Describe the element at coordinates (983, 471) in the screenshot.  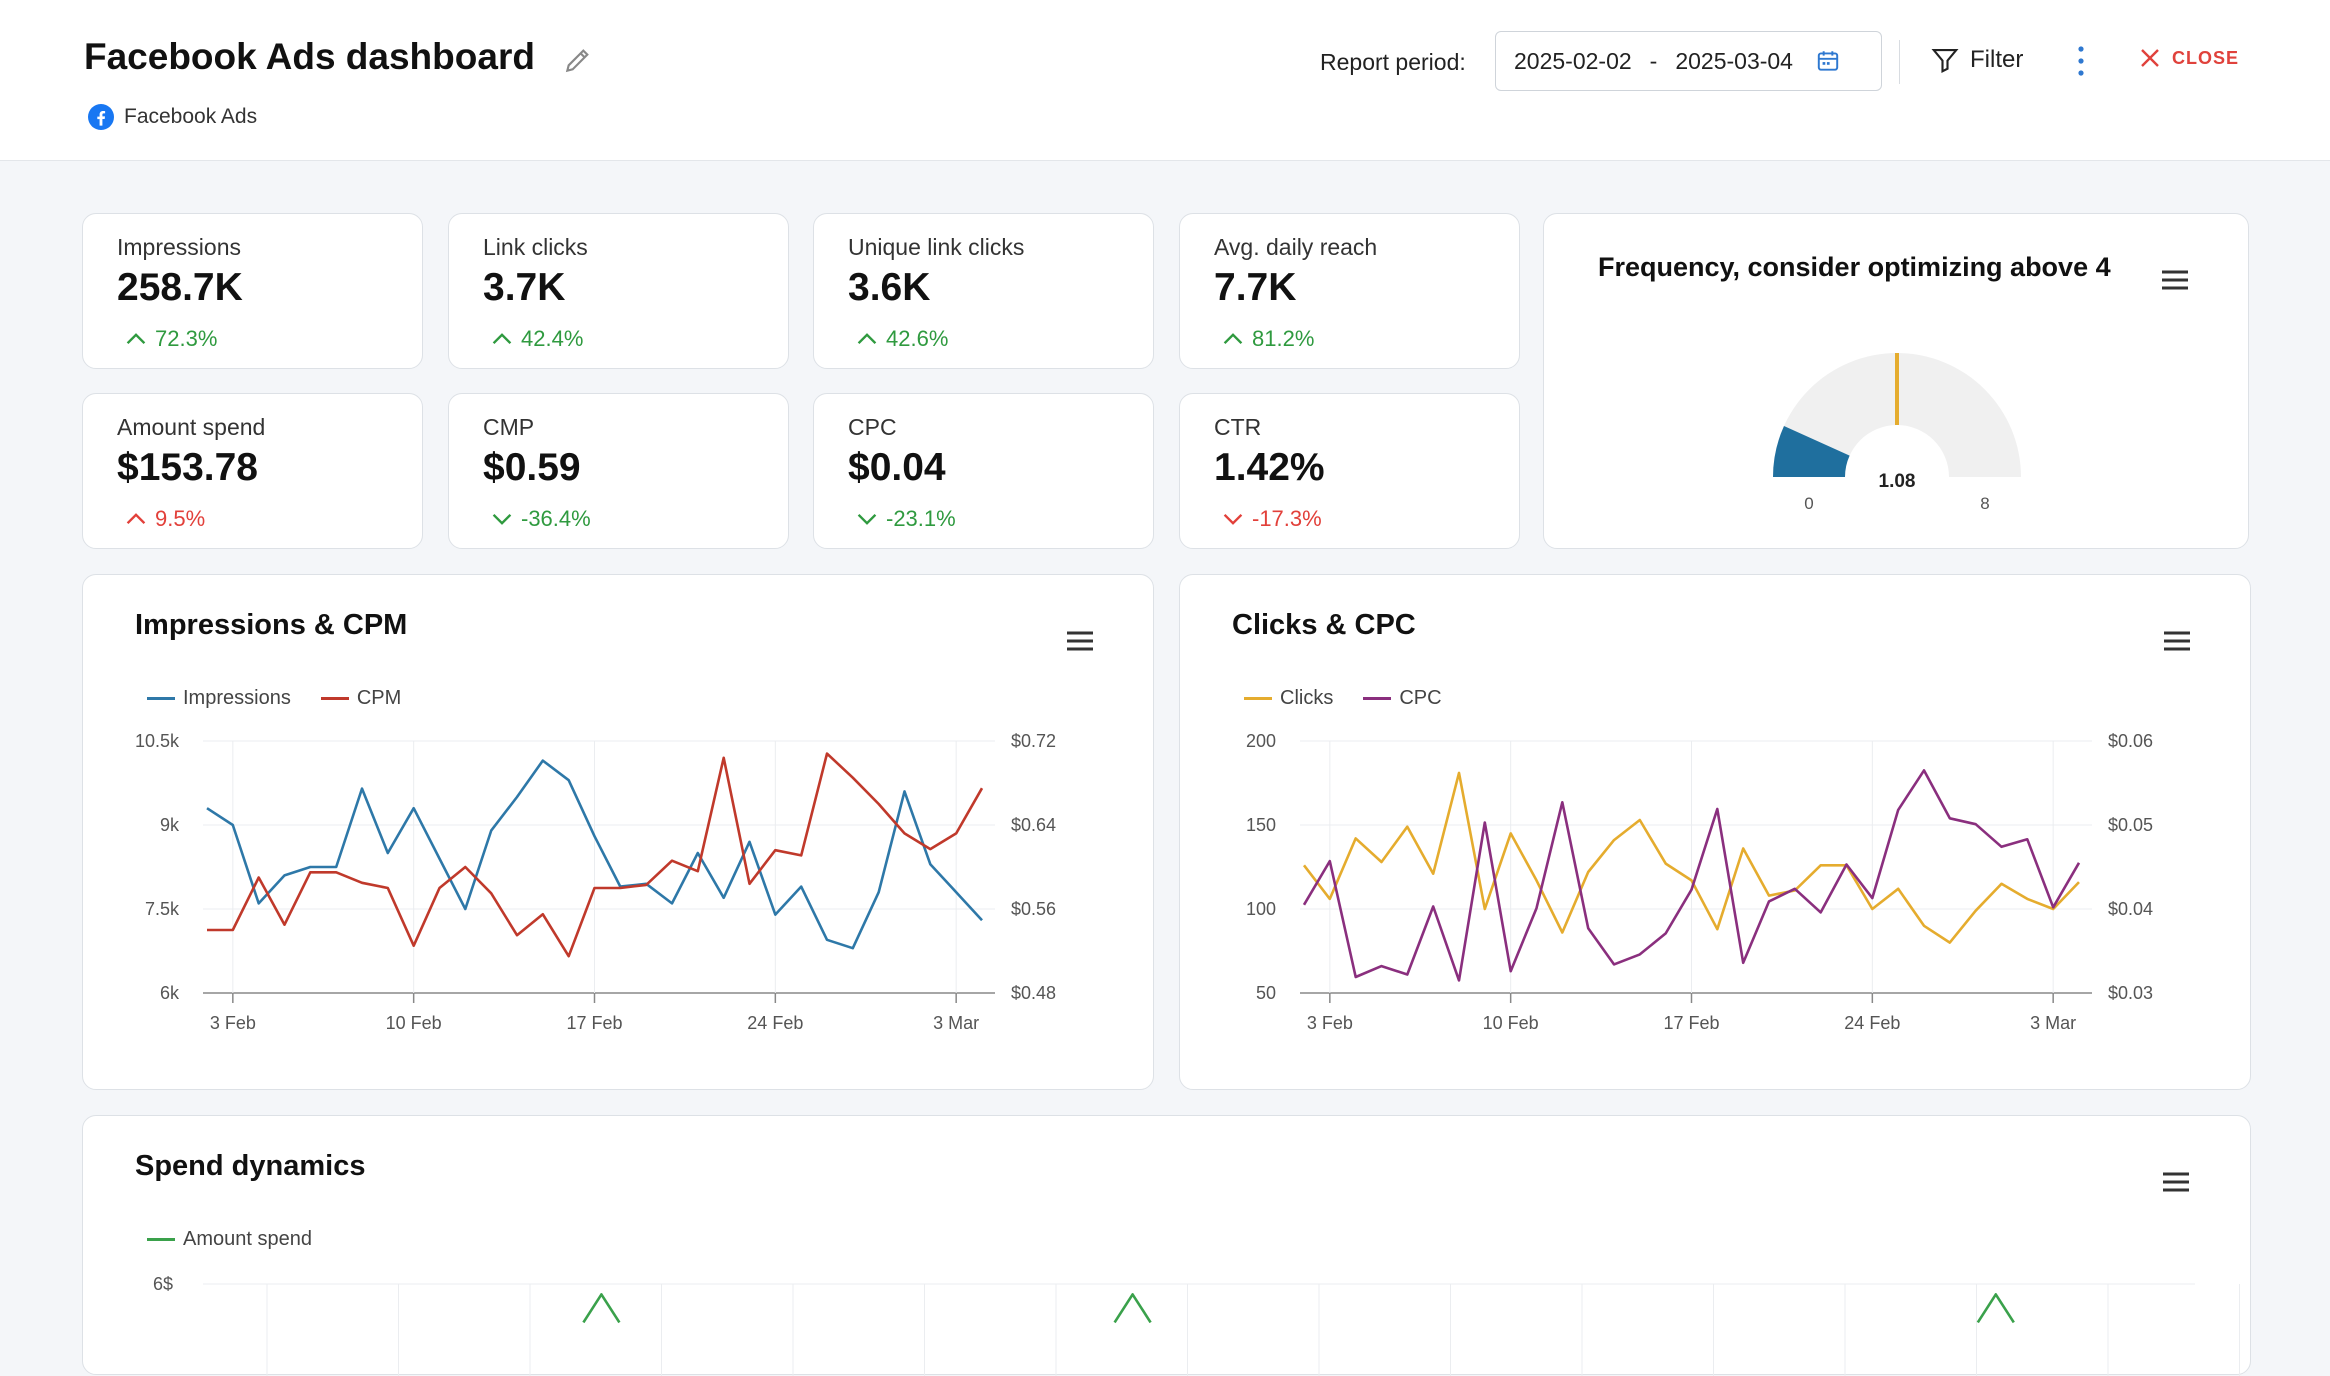
I see `kpi-card: CPC $0.04 -23.1%` at that location.